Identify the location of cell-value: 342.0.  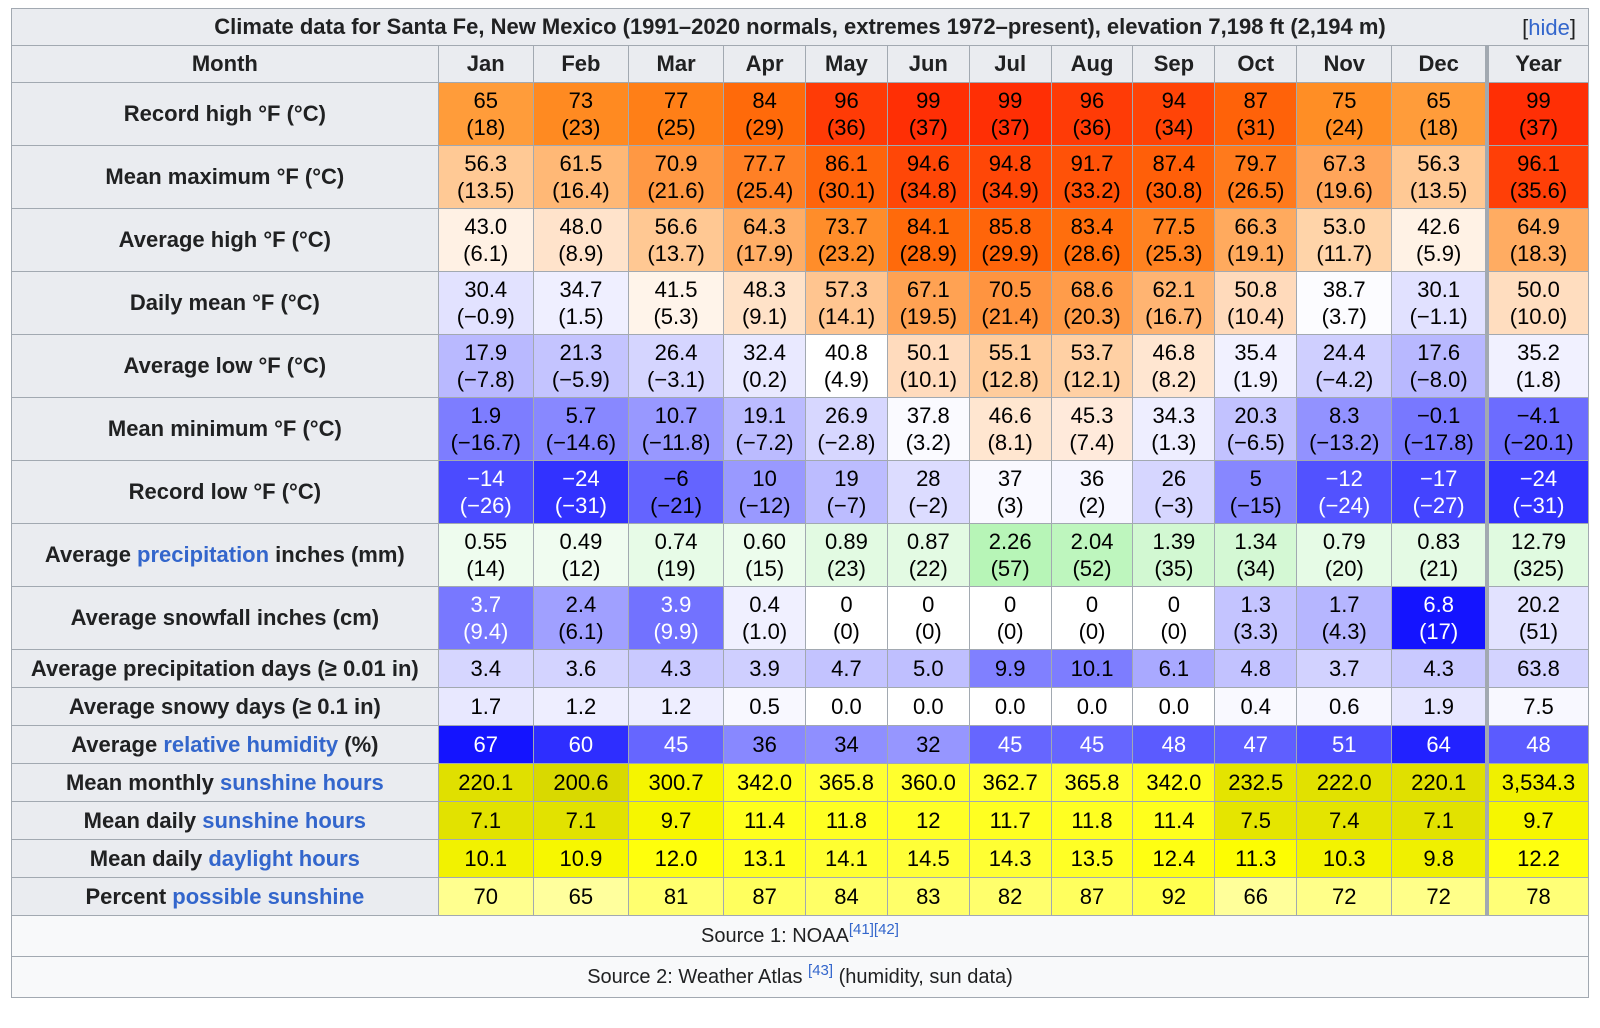
(765, 782).